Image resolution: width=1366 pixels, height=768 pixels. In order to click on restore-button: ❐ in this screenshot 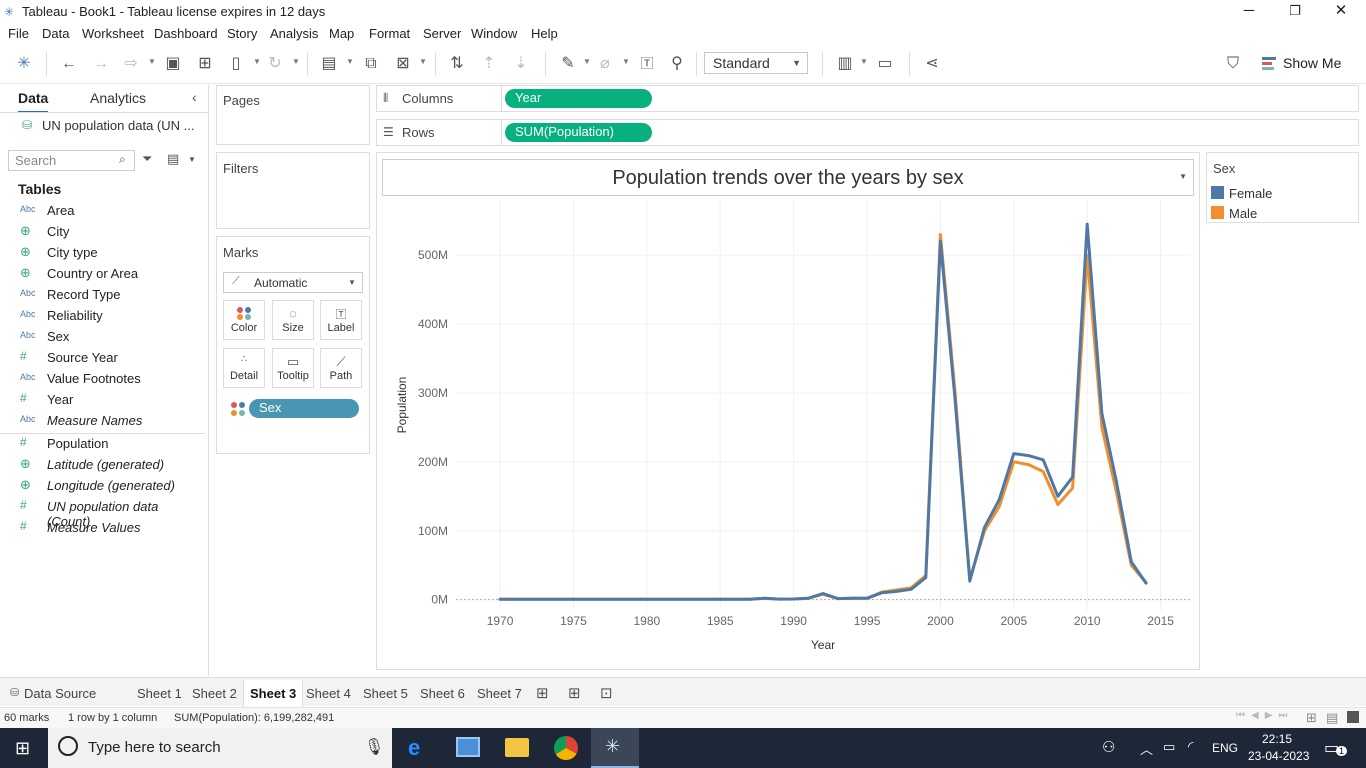, I will do `click(1295, 10)`.